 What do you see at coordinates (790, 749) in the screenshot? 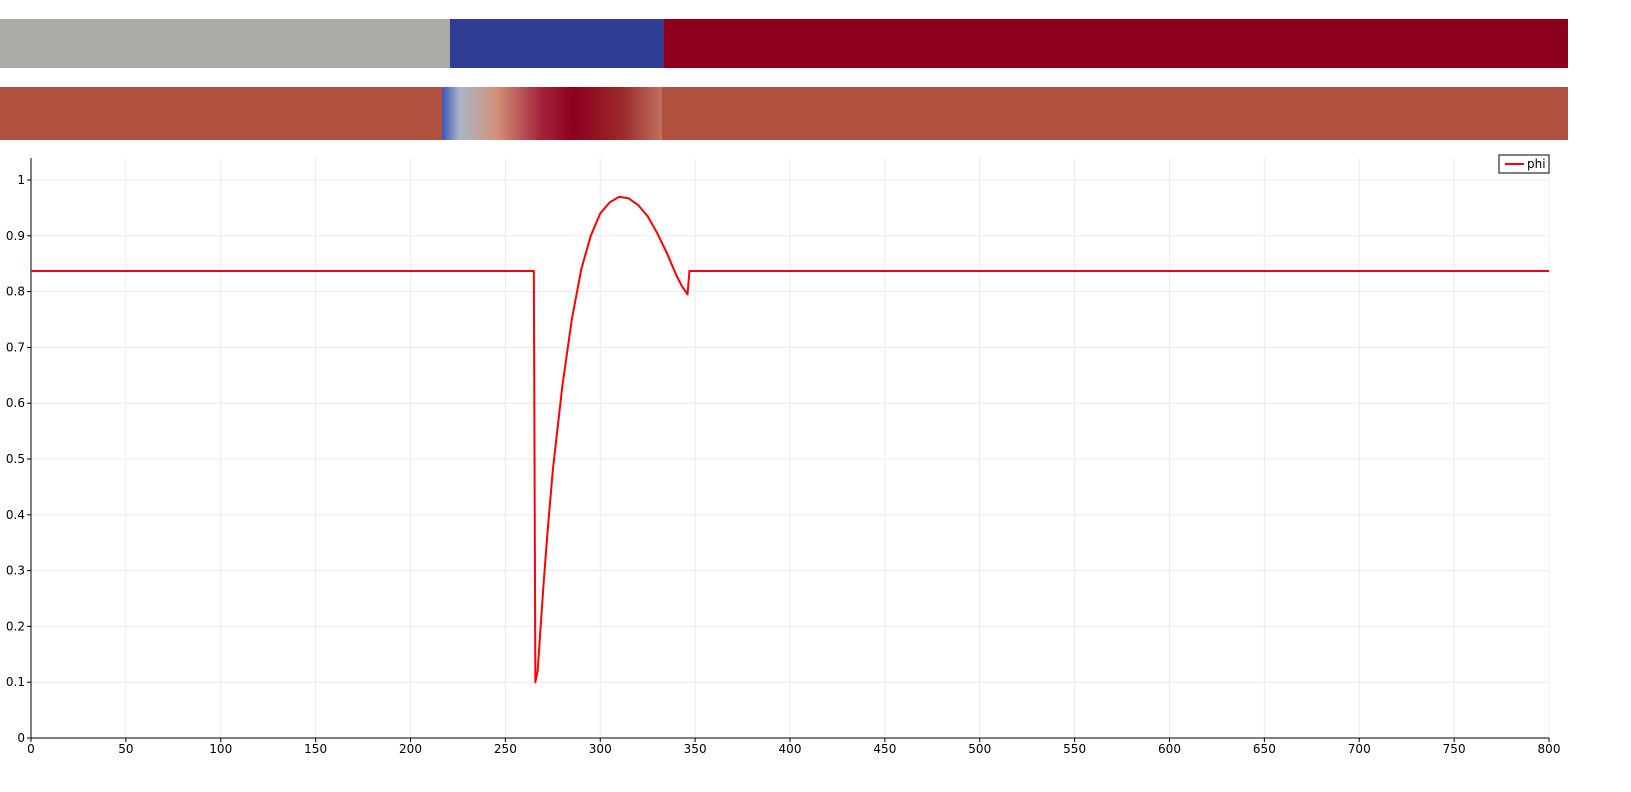
I see `x-tick-label: 400` at bounding box center [790, 749].